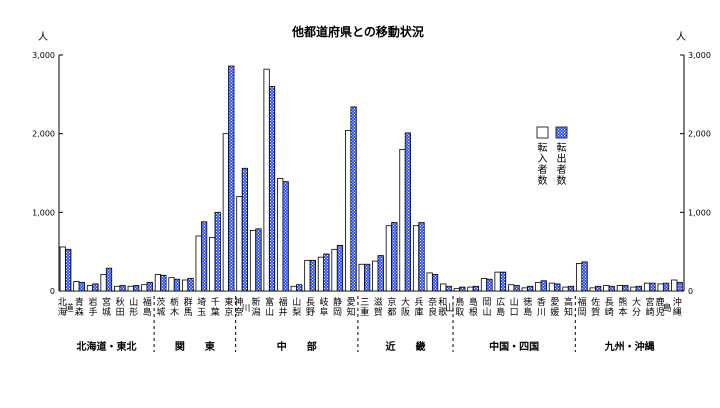  I want to click on category-label: 香川, so click(541, 307).